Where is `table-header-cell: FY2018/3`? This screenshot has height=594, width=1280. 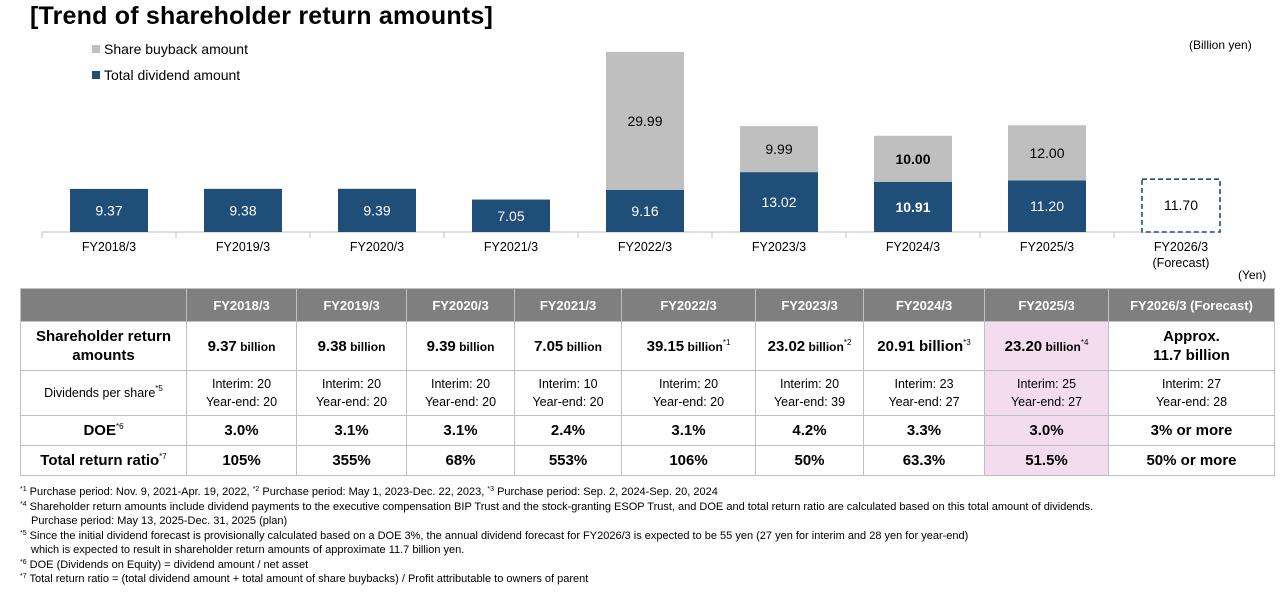
table-header-cell: FY2018/3 is located at coordinates (241, 305).